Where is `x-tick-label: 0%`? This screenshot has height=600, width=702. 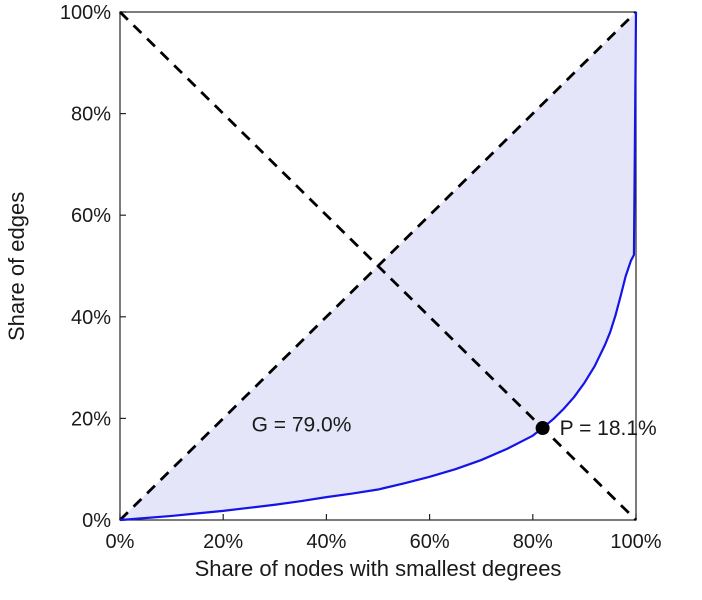 x-tick-label: 0% is located at coordinates (120, 542).